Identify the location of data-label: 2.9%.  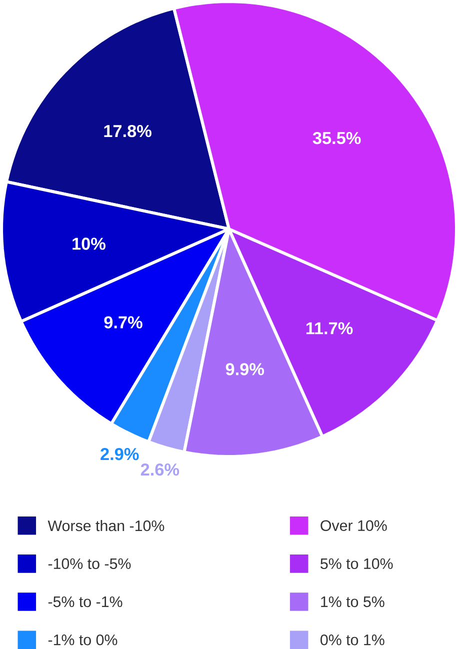
(119, 454).